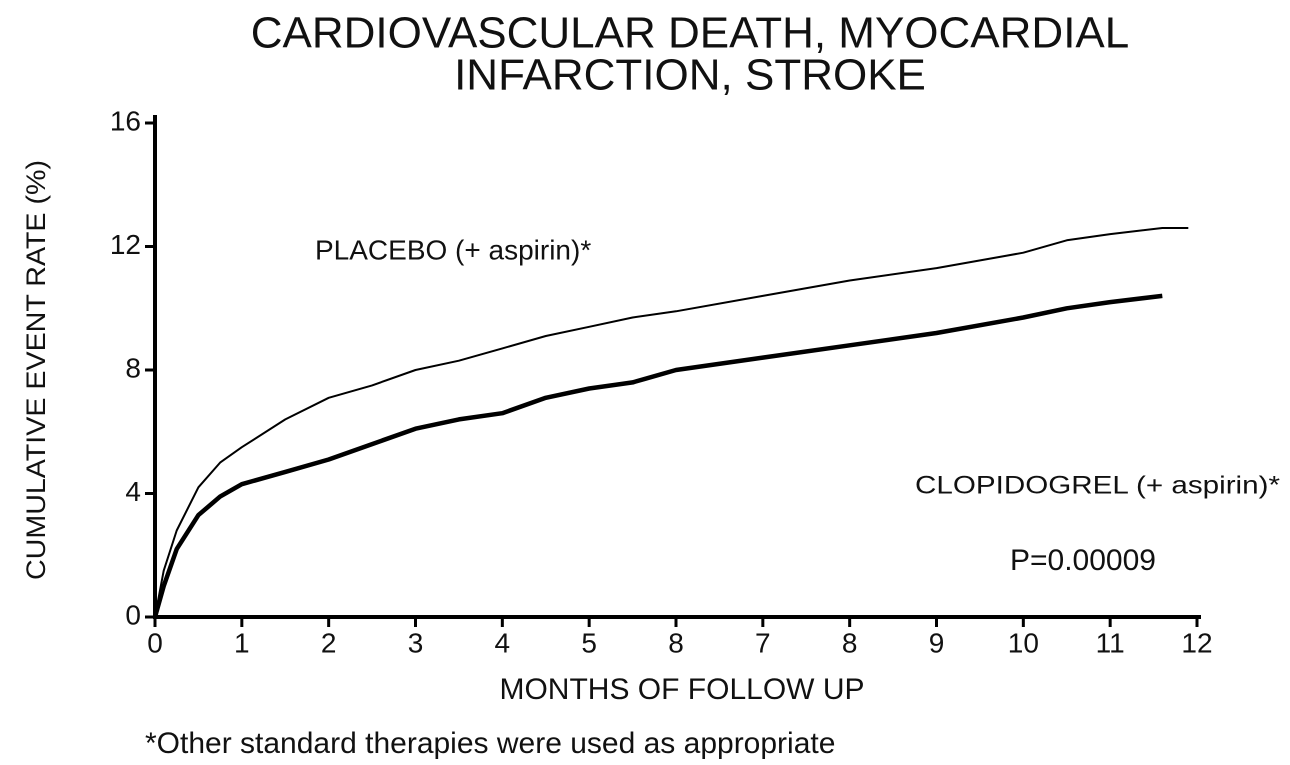 Image resolution: width=1290 pixels, height=765 pixels. Describe the element at coordinates (763, 642) in the screenshot. I see `x-tick-label: 7` at that location.